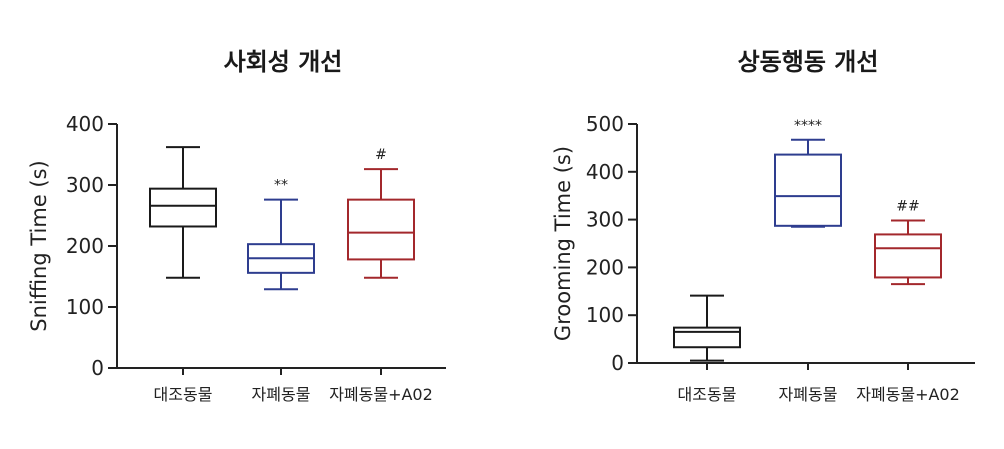 The width and height of the screenshot is (1004, 449). Describe the element at coordinates (39, 246) in the screenshot. I see `y-axis-label: Sniffing Time (s)` at that location.